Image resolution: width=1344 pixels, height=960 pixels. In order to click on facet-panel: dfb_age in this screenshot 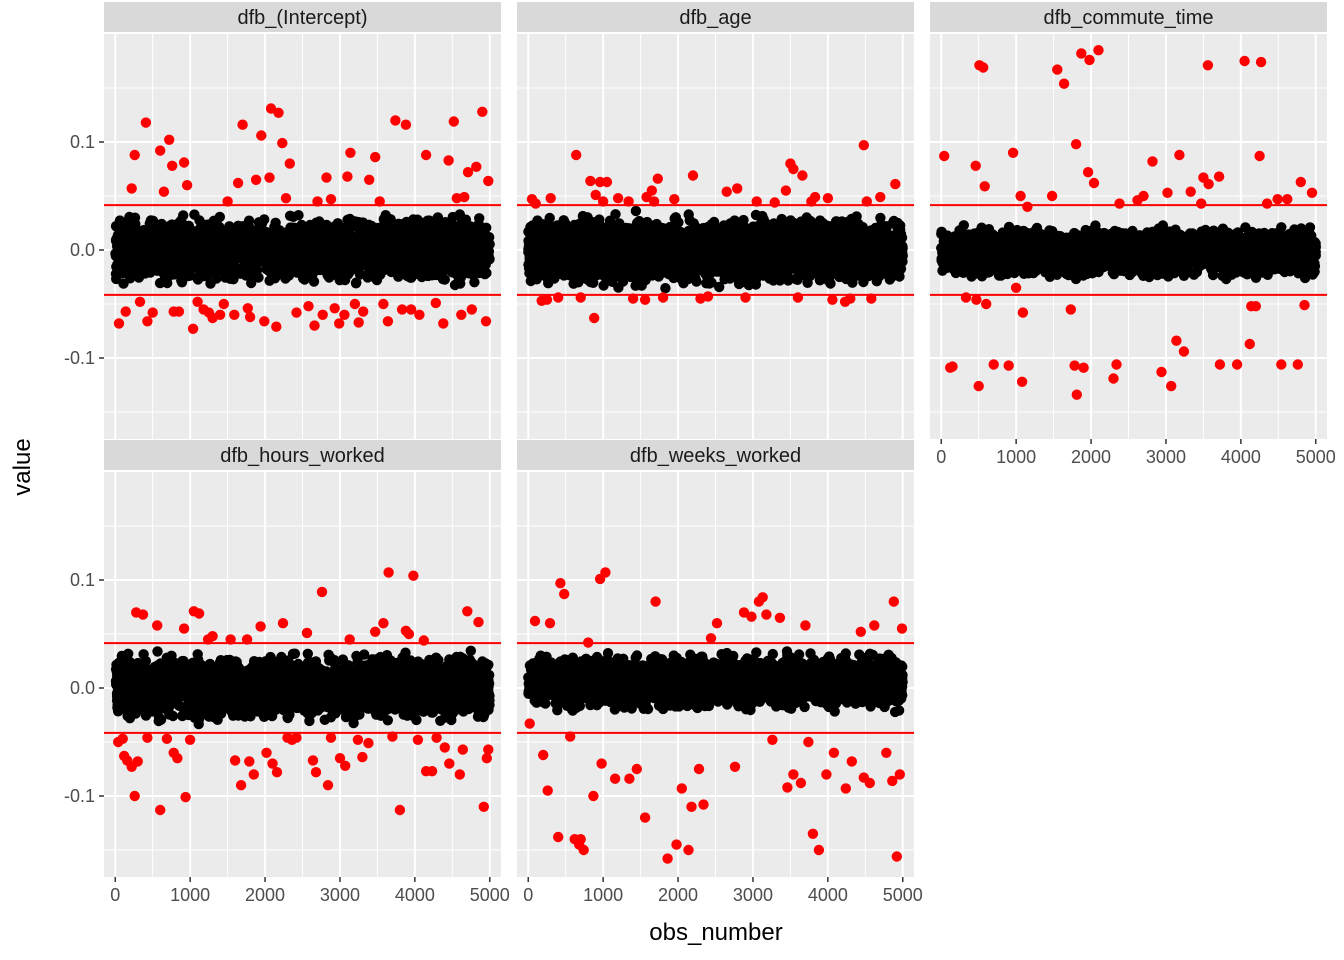, I will do `click(715, 220)`.